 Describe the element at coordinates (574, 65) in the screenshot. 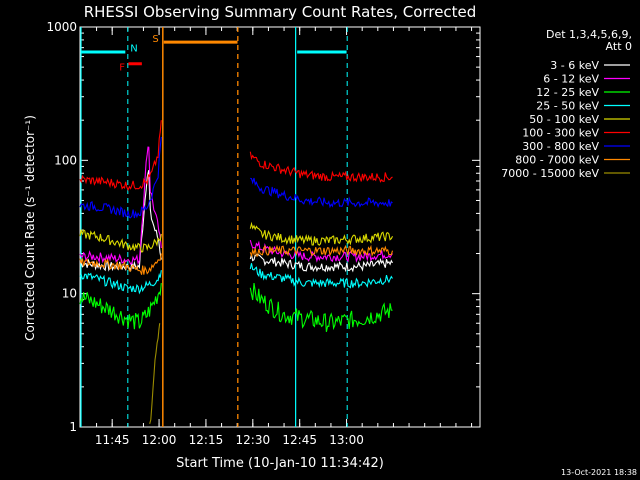

I see `legend-label: 3 - 6 keV` at that location.